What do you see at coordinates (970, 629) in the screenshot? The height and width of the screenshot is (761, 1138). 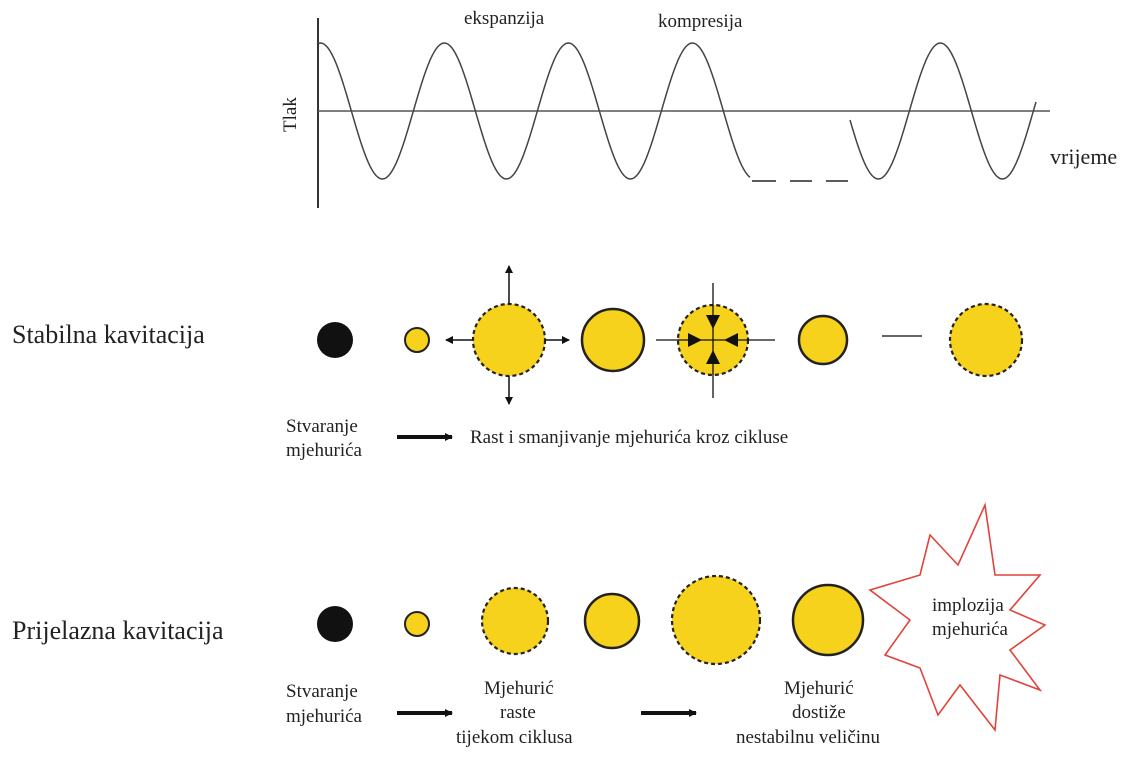 I see `implosion-line2: mjehurića` at bounding box center [970, 629].